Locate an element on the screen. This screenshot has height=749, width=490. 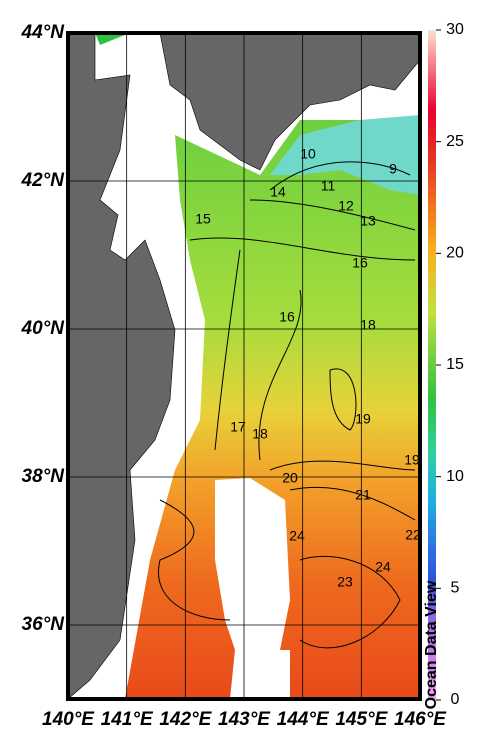
y-tick-label: 42°N is located at coordinates (43, 180).